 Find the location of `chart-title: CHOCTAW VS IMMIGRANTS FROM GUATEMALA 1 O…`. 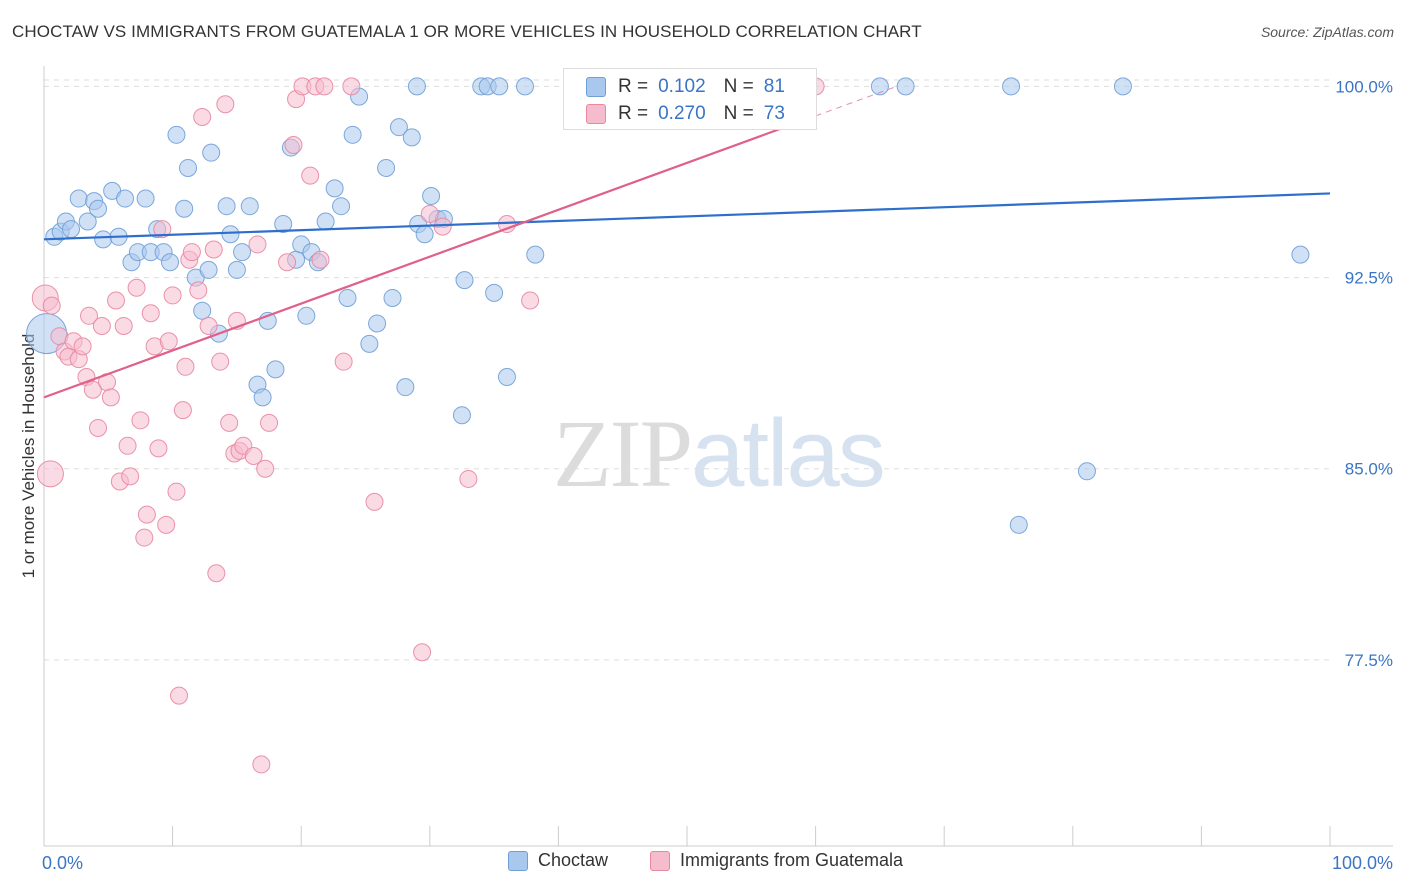

chart-title: CHOCTAW VS IMMIGRANTS FROM GUATEMALA 1 O… is located at coordinates (467, 31).